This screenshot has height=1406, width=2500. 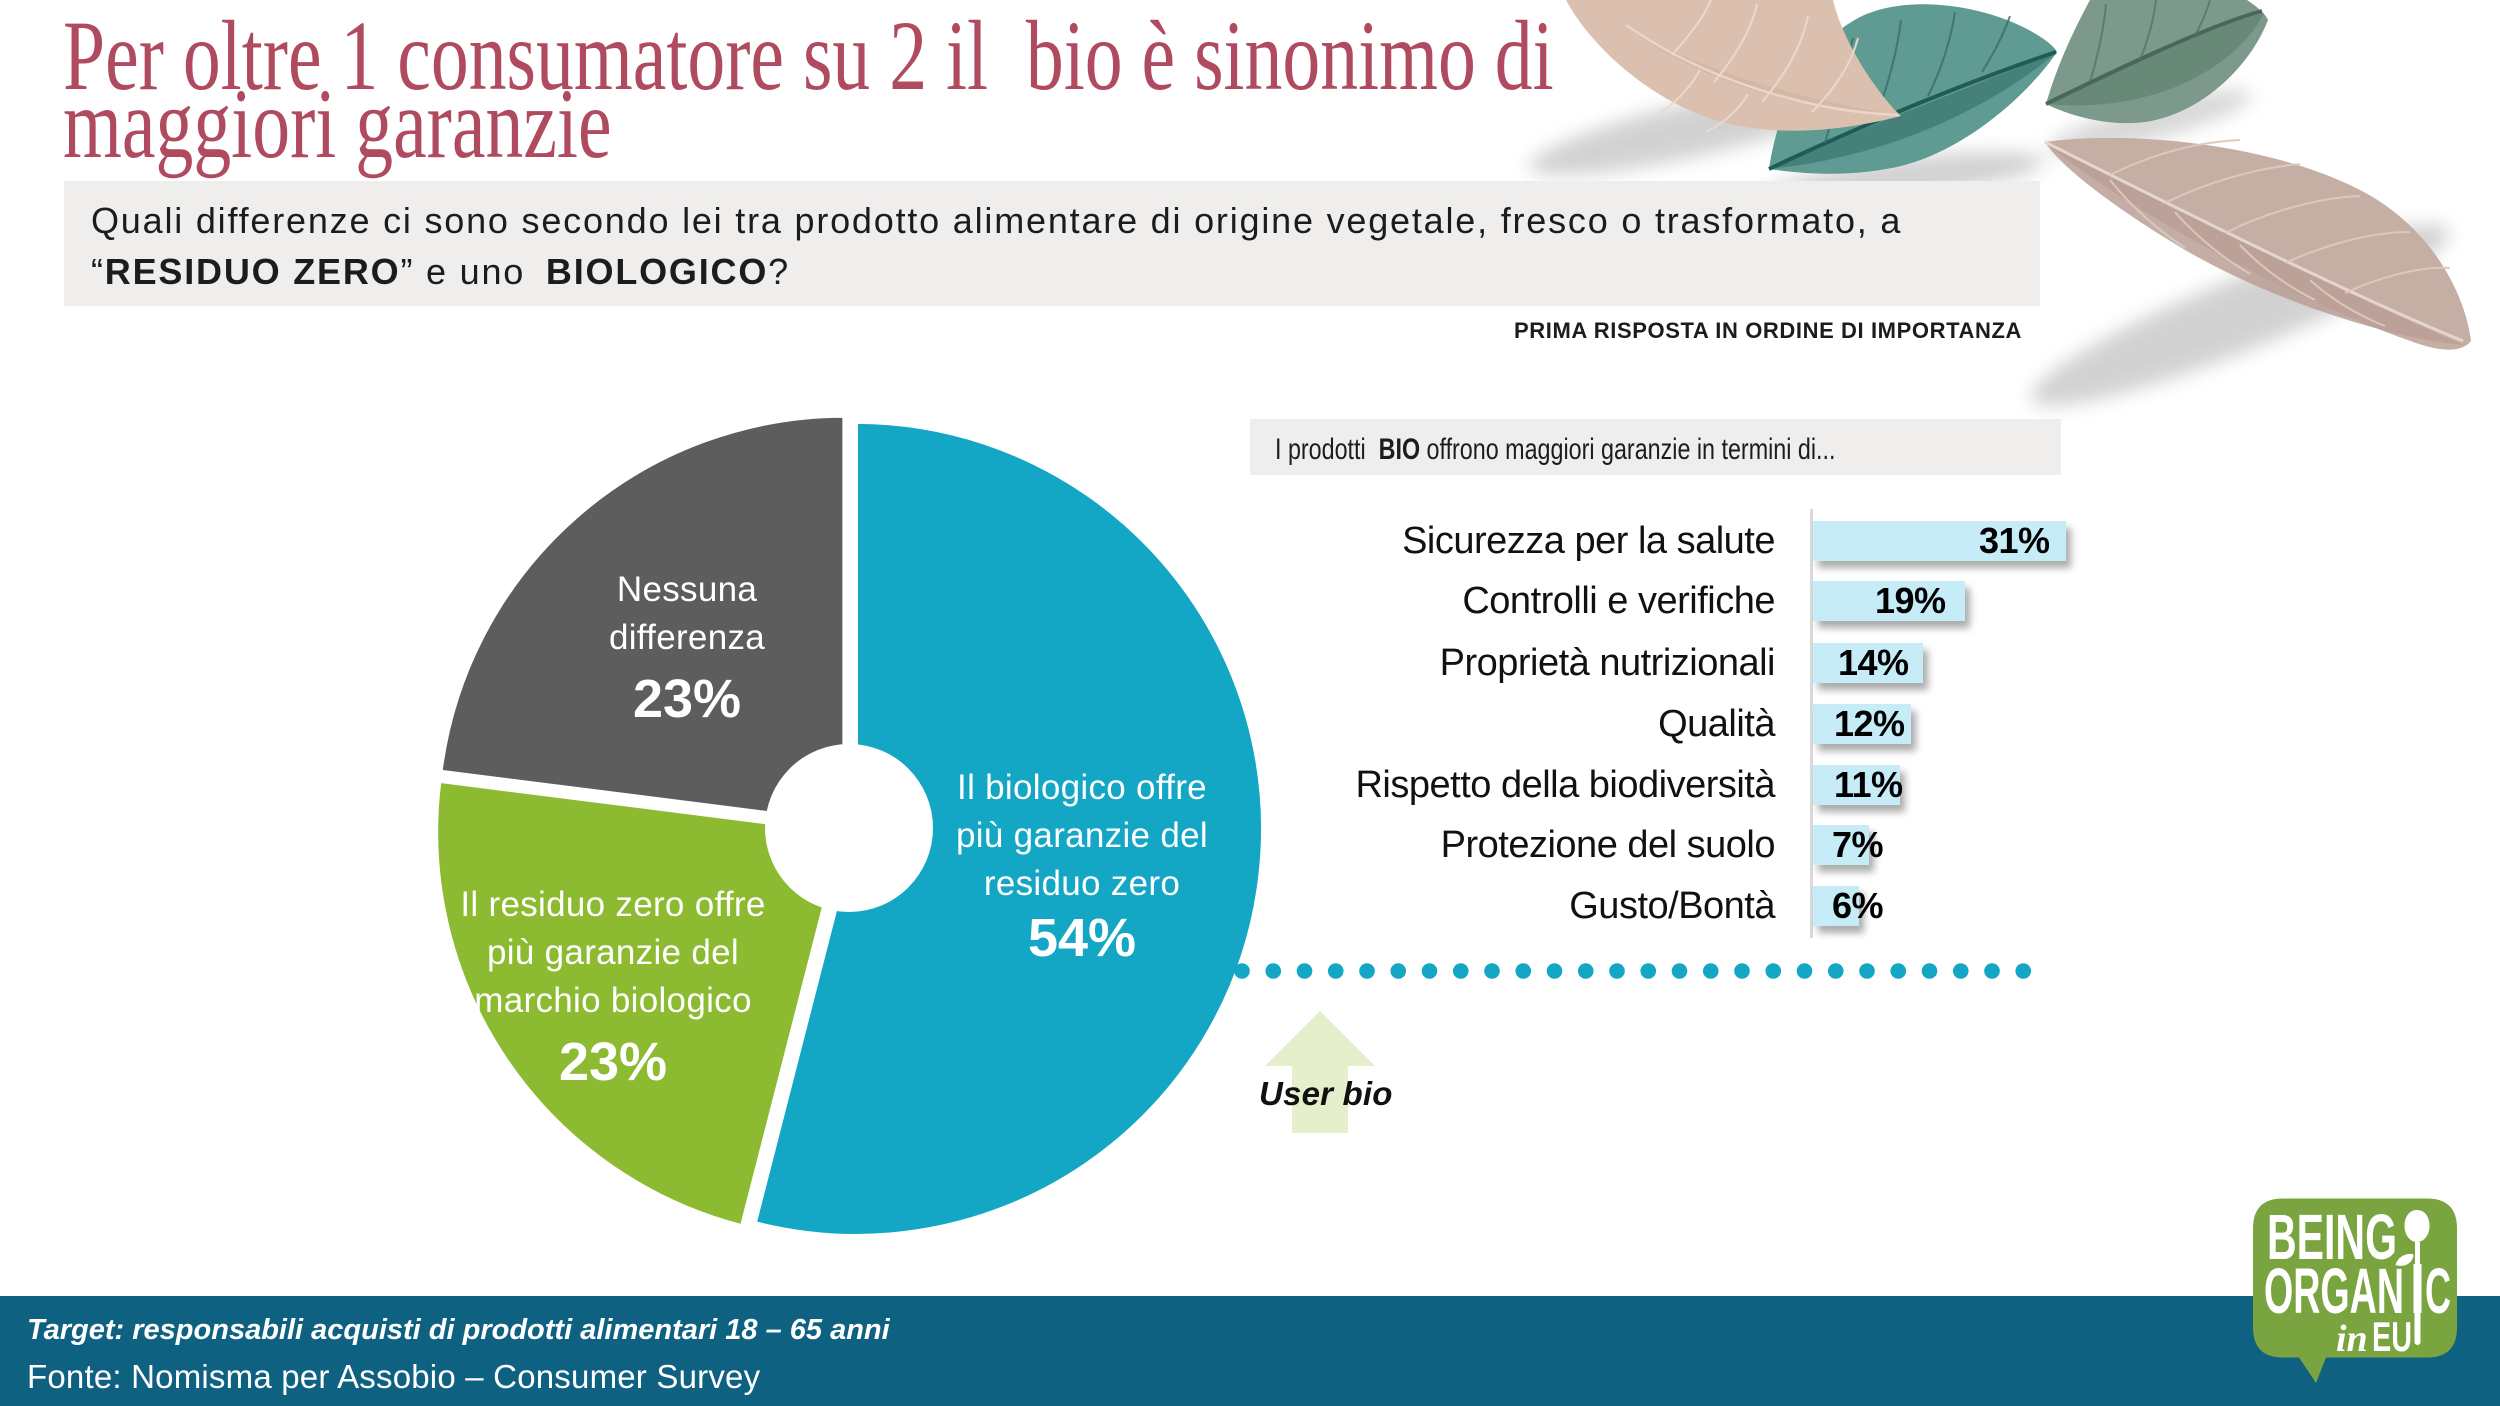 What do you see at coordinates (2334, 1291) in the screenshot?
I see `svg-text: ORGAN` at bounding box center [2334, 1291].